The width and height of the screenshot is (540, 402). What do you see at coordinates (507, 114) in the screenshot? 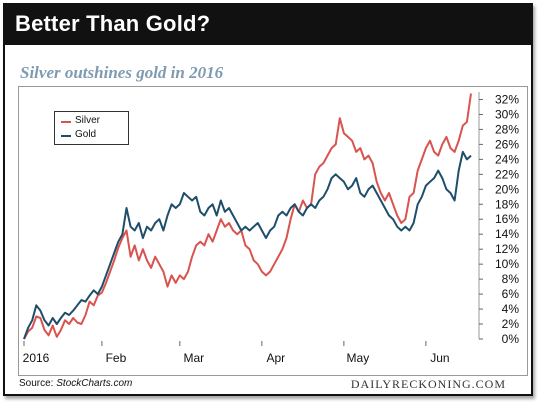
I see `y-tick-label: 30%` at bounding box center [507, 114].